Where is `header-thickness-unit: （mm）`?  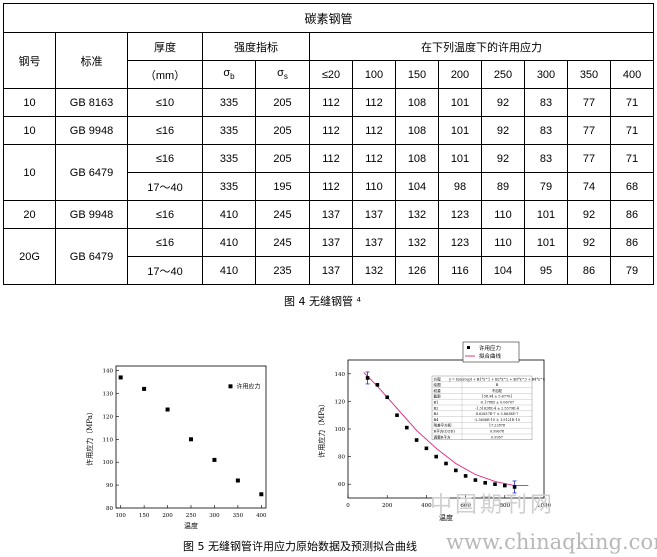
header-thickness-unit: （mm） is located at coordinates (165, 74).